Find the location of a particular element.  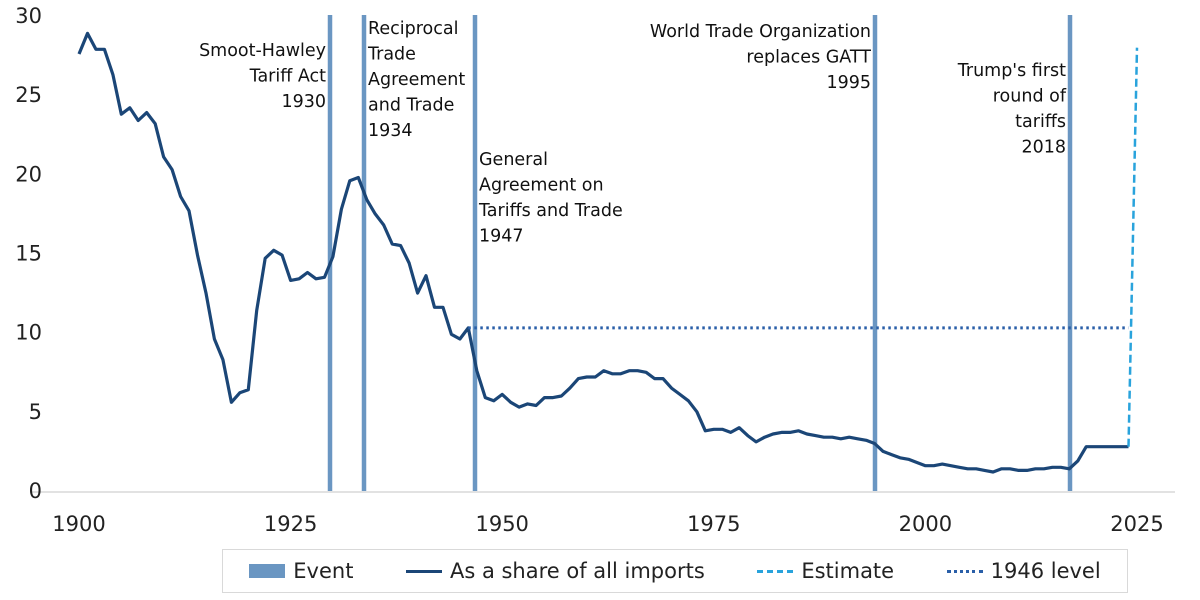

legend-label: Event is located at coordinates (323, 571).